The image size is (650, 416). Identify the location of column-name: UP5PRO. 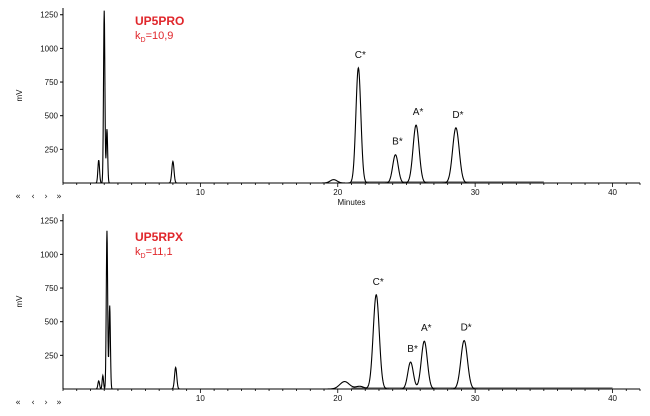
(159, 21).